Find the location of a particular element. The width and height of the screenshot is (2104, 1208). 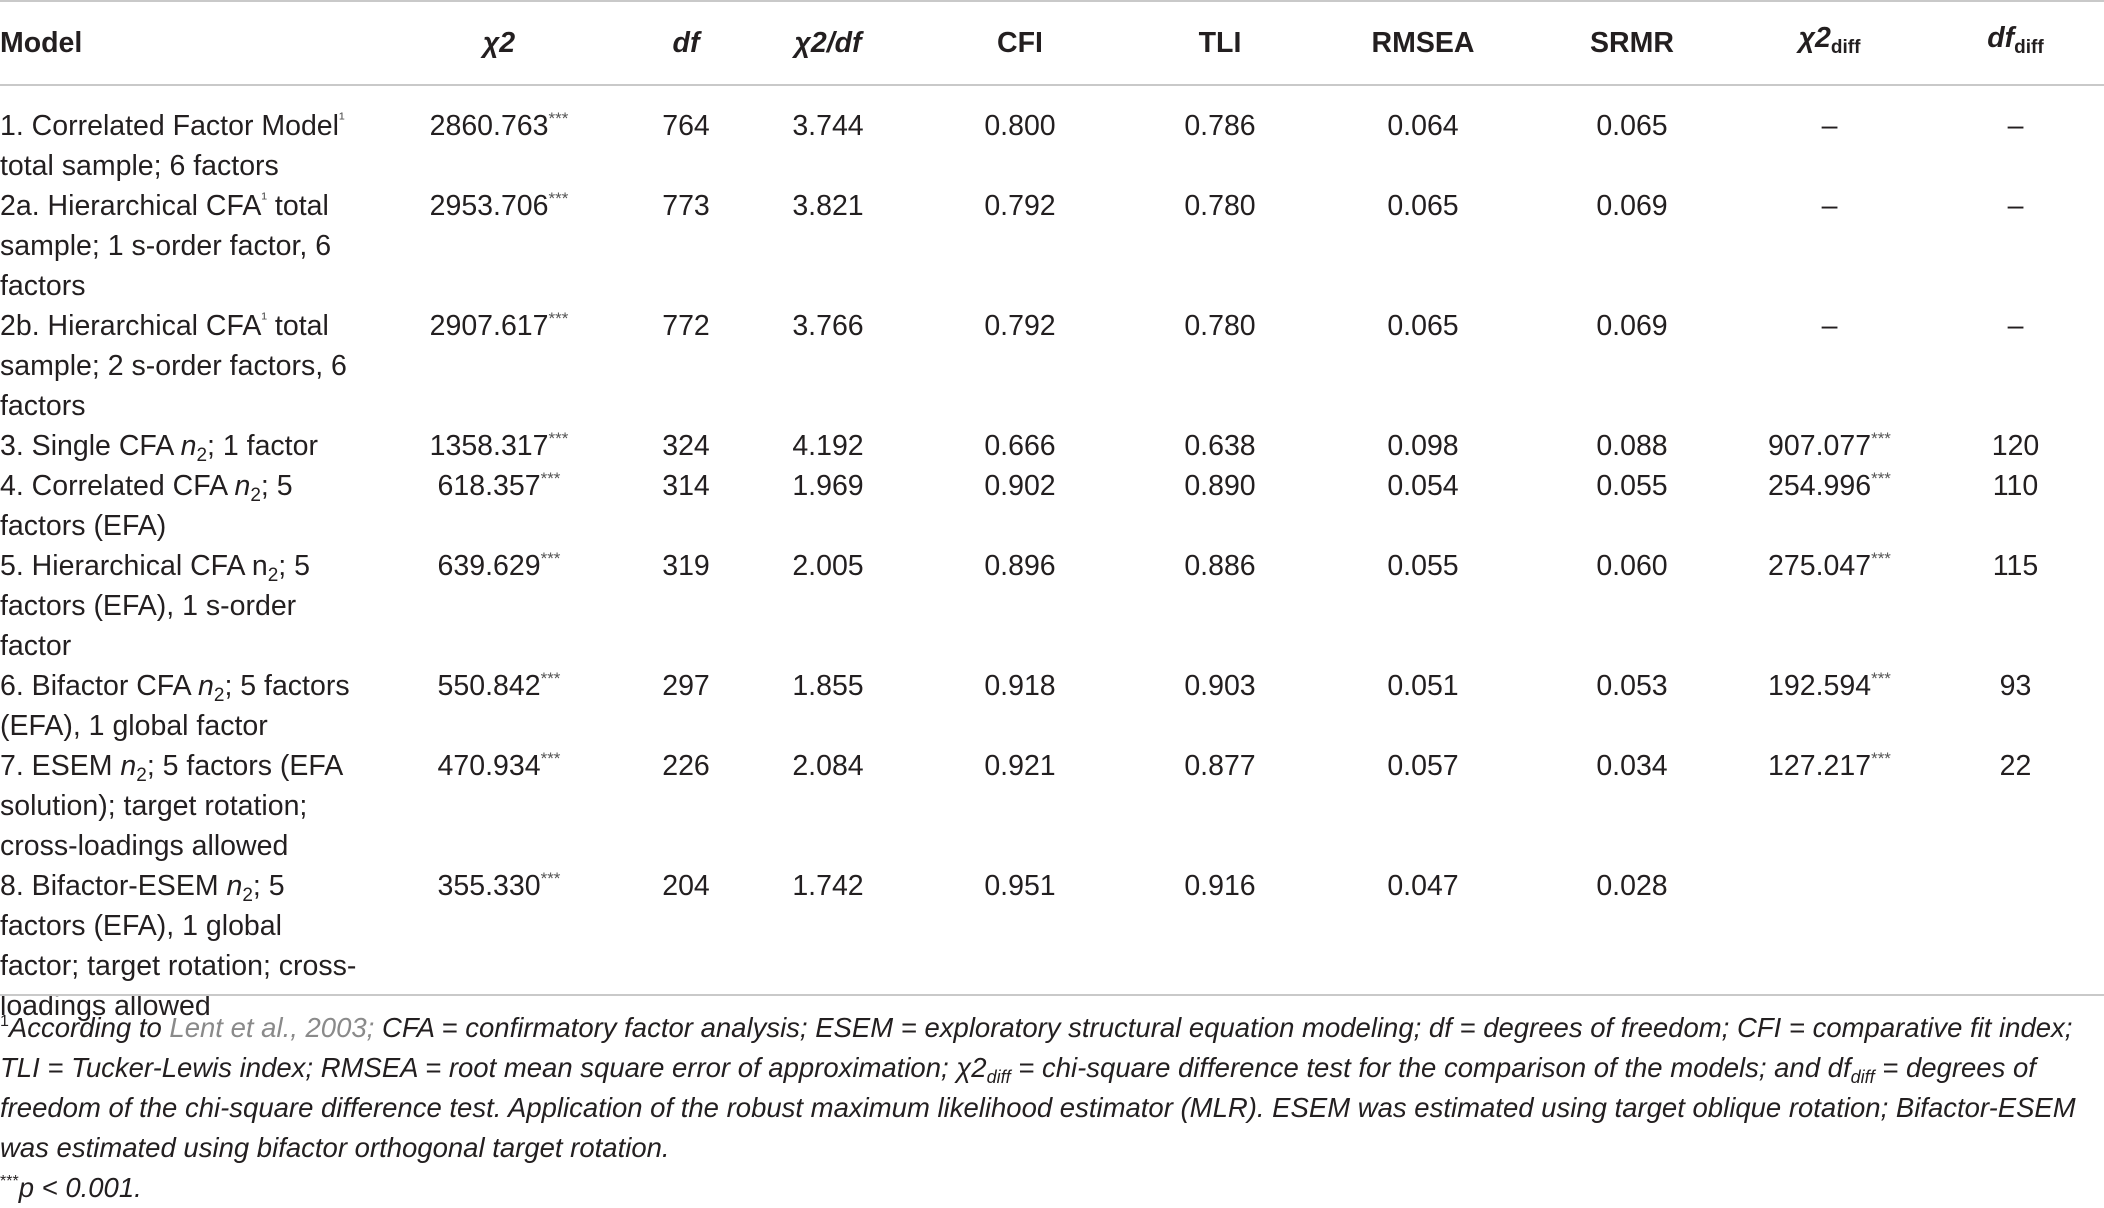

cell-df: 226 is located at coordinates (686, 766).